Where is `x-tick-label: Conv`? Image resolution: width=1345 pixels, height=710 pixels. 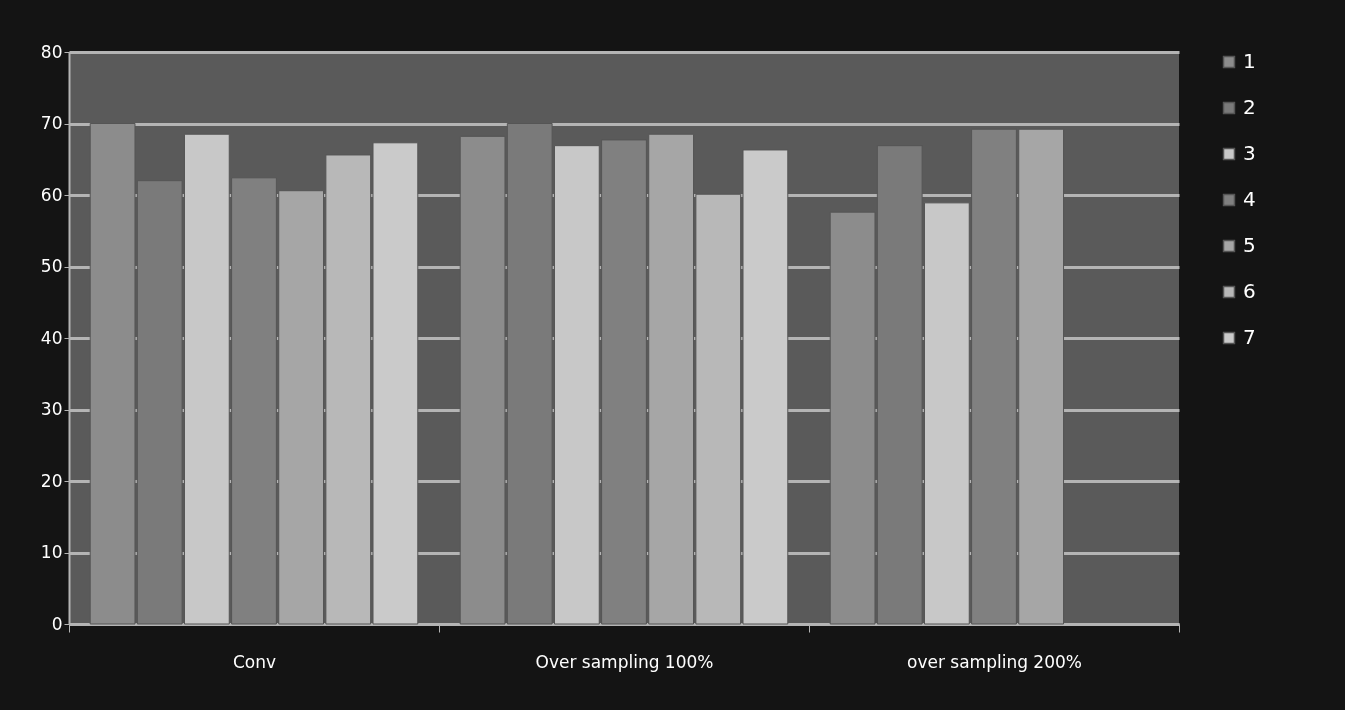 x-tick-label: Conv is located at coordinates (254, 661).